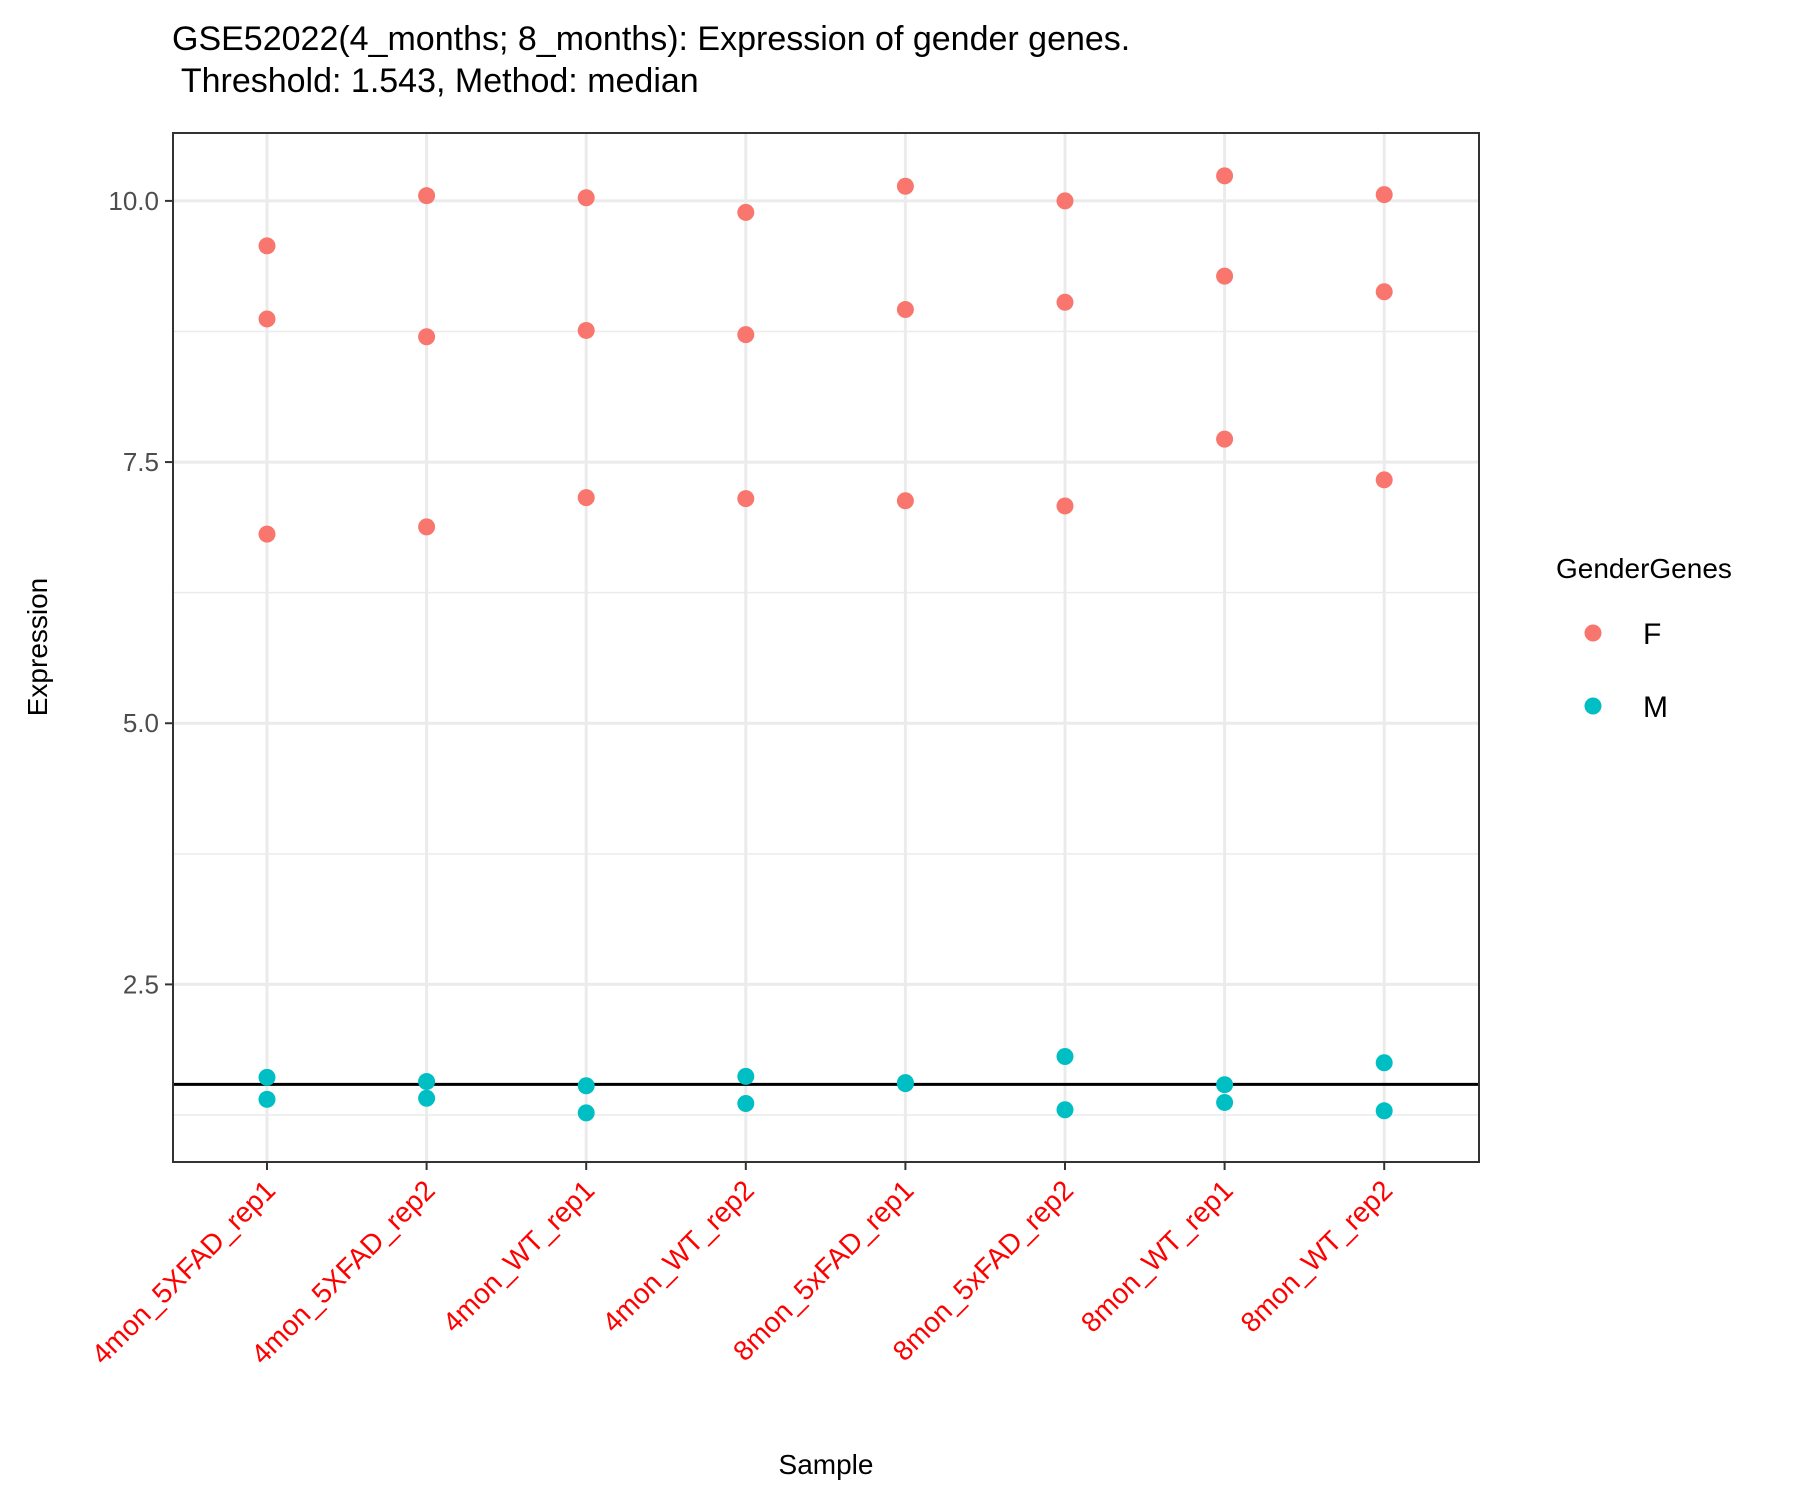 Image resolution: width=1800 pixels, height=1500 pixels. I want to click on legend-items: FM, so click(1626, 671).